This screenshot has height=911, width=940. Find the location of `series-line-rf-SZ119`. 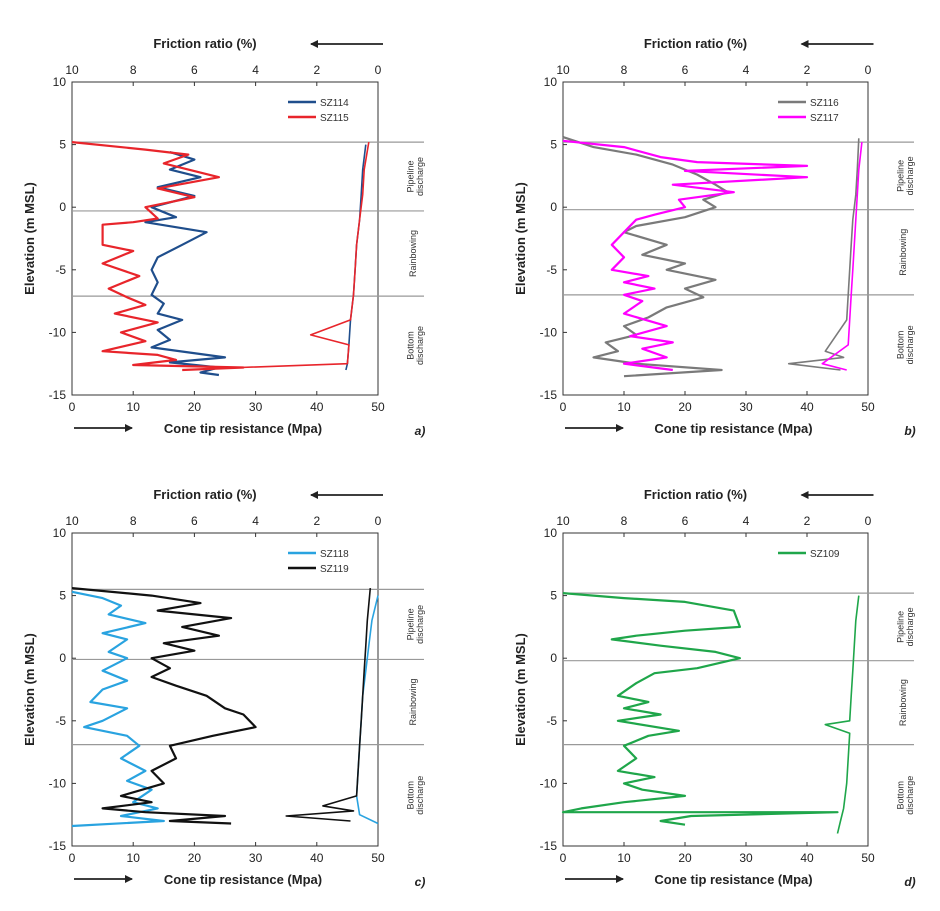

series-line-rf-SZ119 is located at coordinates (328, 705).